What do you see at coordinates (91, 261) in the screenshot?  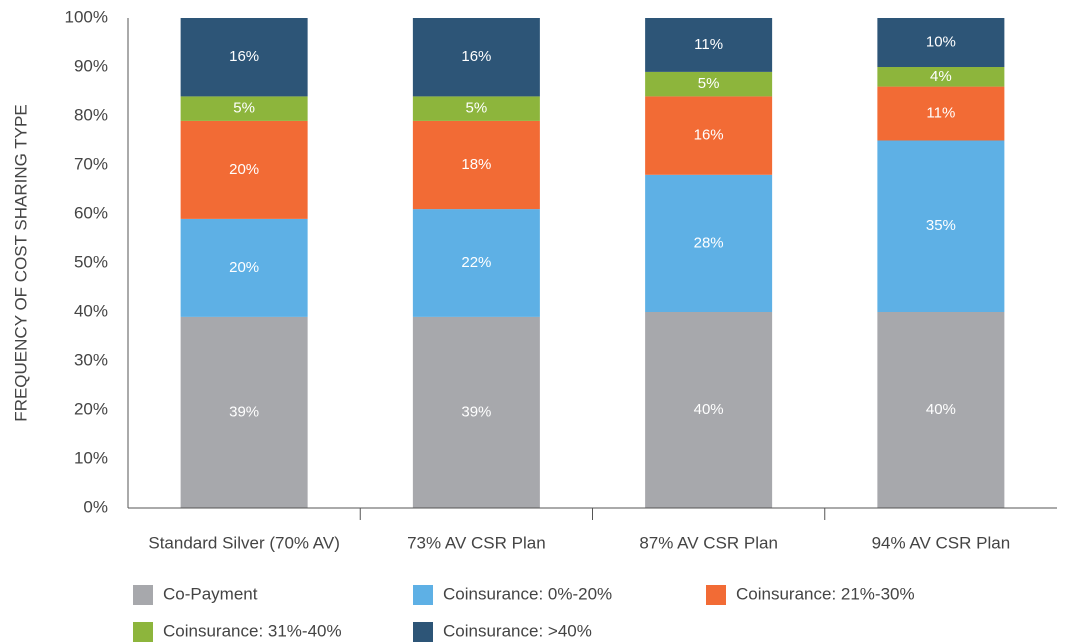 I see `y-tick-label: 50%` at bounding box center [91, 261].